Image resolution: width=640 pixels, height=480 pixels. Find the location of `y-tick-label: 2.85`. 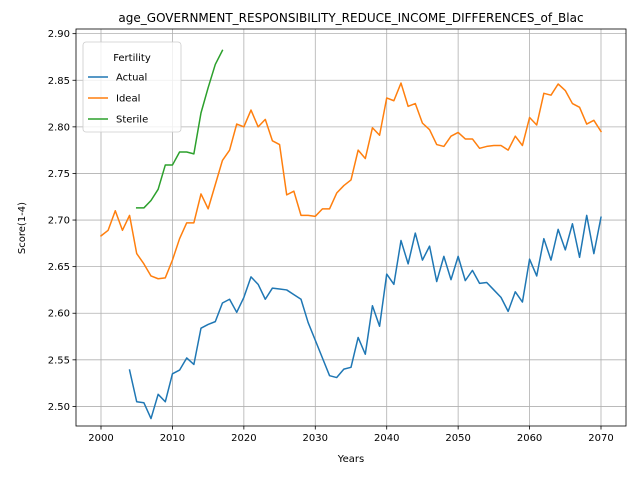

y-tick-label: 2.85 is located at coordinates (59, 81).